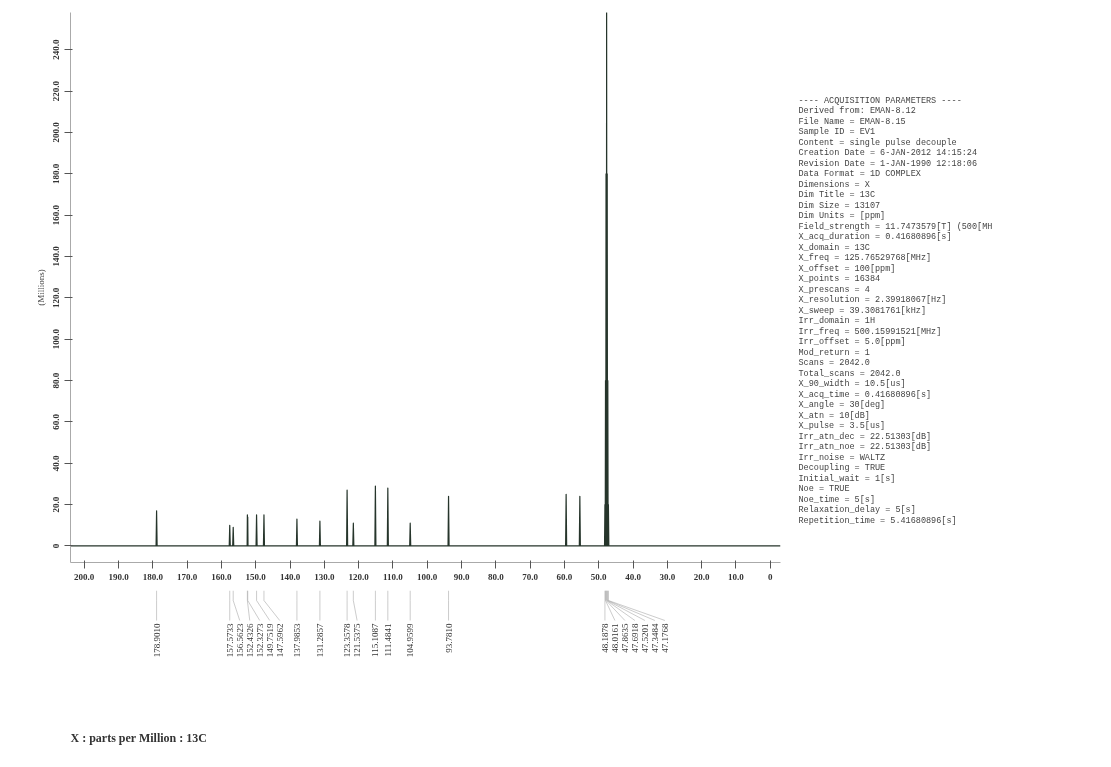 The width and height of the screenshot is (1111, 767). What do you see at coordinates (296, 640) in the screenshot?
I see `annotation: 137.9853` at bounding box center [296, 640].